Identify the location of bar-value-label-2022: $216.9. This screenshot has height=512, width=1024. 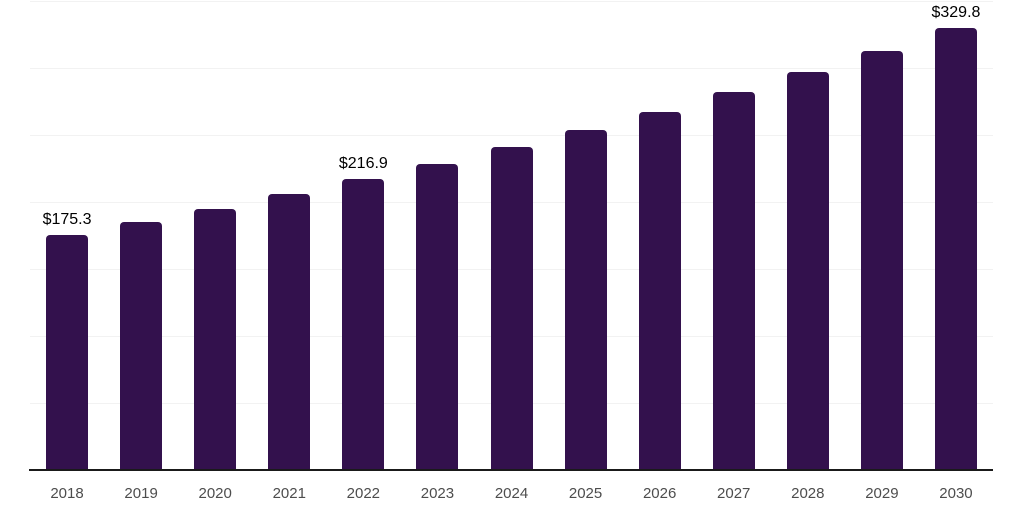
(363, 164).